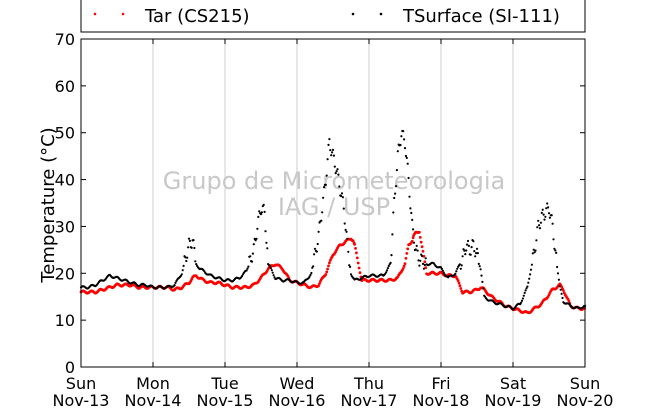 This screenshot has height=409, width=650. What do you see at coordinates (368, 383) in the screenshot?
I see `x-tick-label-day: Thu` at bounding box center [368, 383].